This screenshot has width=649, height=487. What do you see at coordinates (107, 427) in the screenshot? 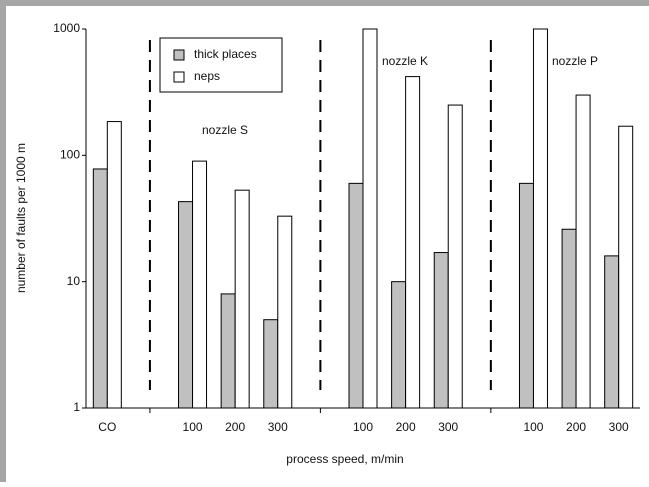
I see `x-tick-label: CO` at bounding box center [107, 427].